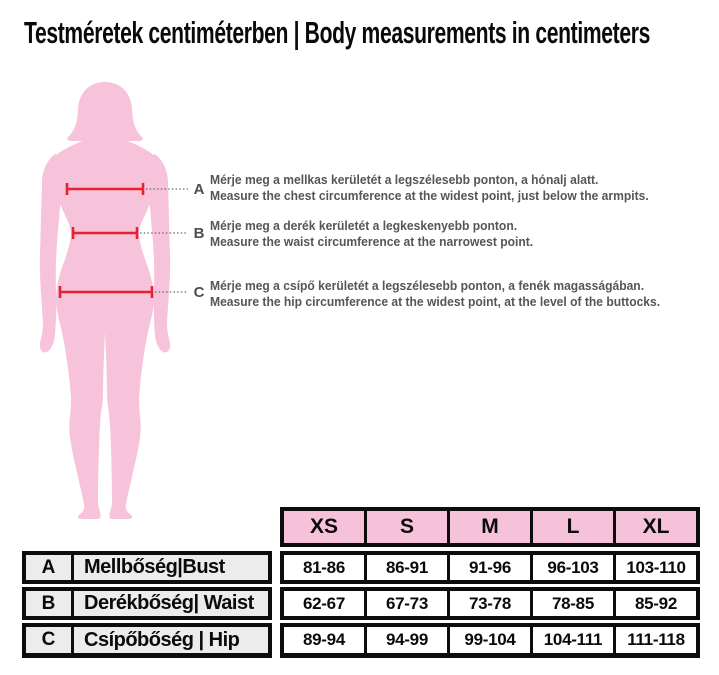 The image size is (719, 675). What do you see at coordinates (654, 603) in the screenshot?
I see `waist-xl: 85-92` at bounding box center [654, 603].